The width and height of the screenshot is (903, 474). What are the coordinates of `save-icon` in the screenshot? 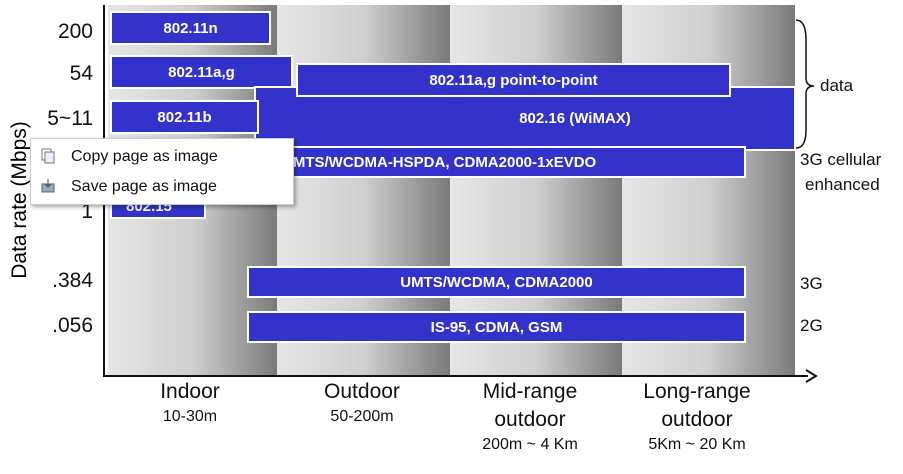 It's located at (48, 186).